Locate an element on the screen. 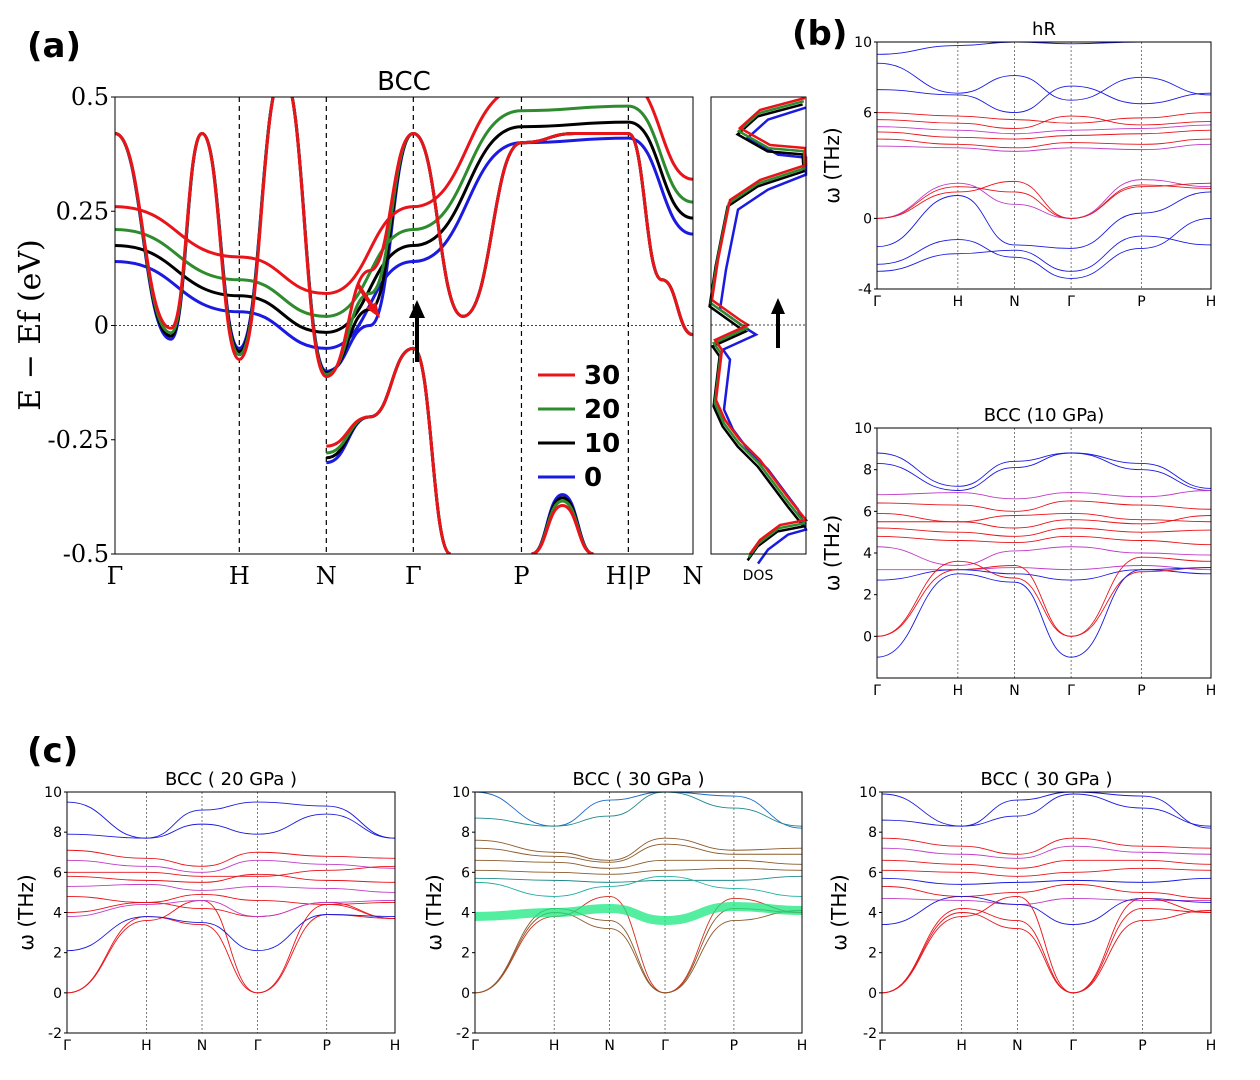 This screenshot has height=1080, width=1260. phonon-ytick-label: -2 is located at coordinates (463, 1034).